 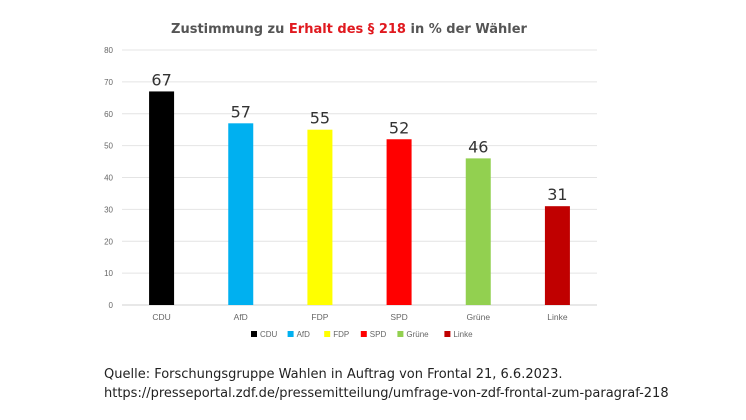 What do you see at coordinates (557, 317) in the screenshot?
I see `x-tick-label: Linke` at bounding box center [557, 317].